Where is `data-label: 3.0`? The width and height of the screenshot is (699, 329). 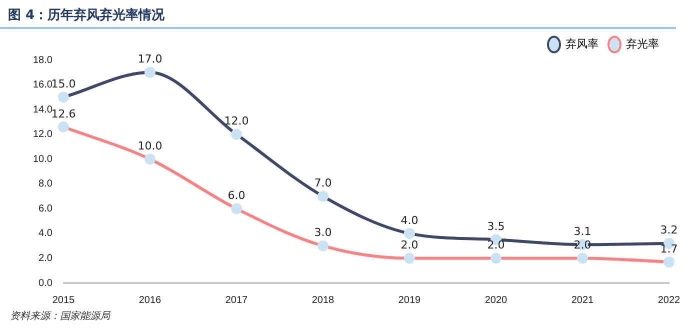
data-label: 3.0 is located at coordinates (323, 233).